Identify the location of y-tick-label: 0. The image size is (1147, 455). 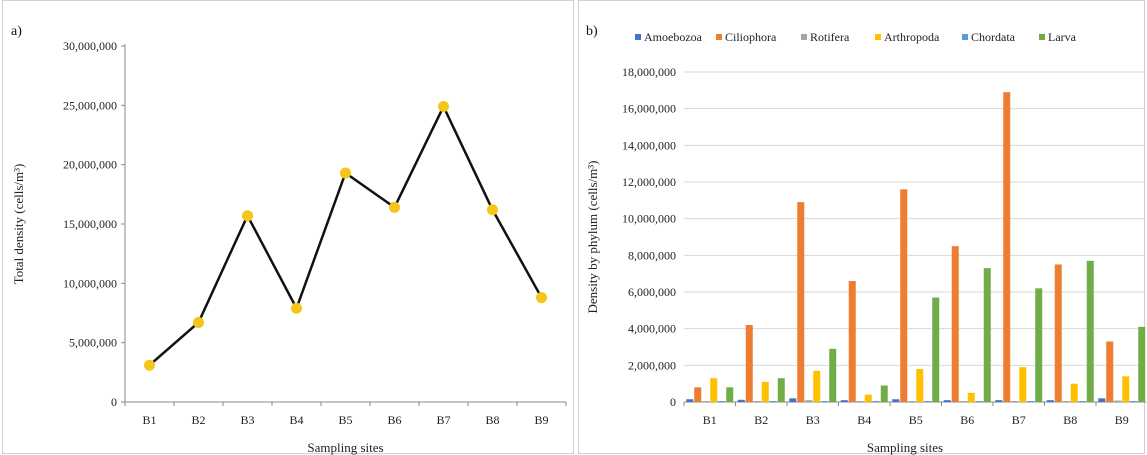
(114, 402).